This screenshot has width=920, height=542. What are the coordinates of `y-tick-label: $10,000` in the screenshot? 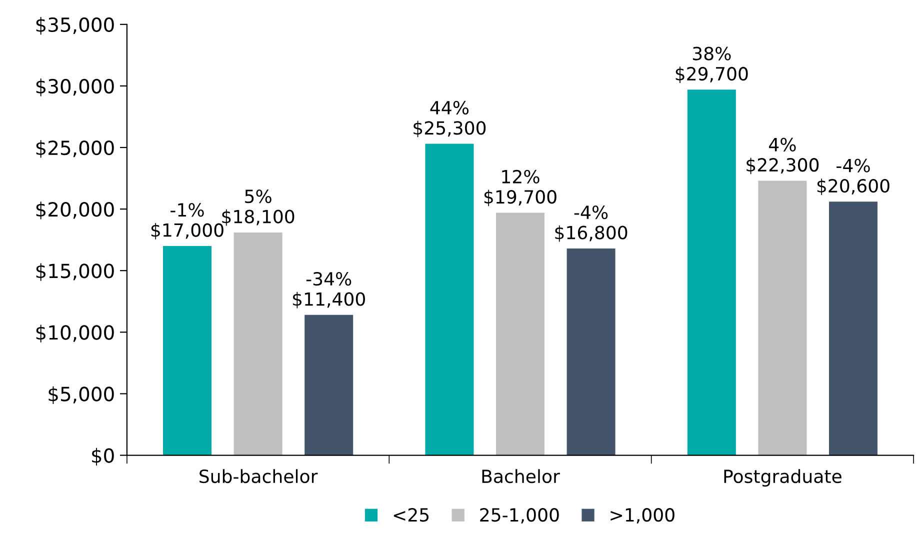 It's located at (75, 333).